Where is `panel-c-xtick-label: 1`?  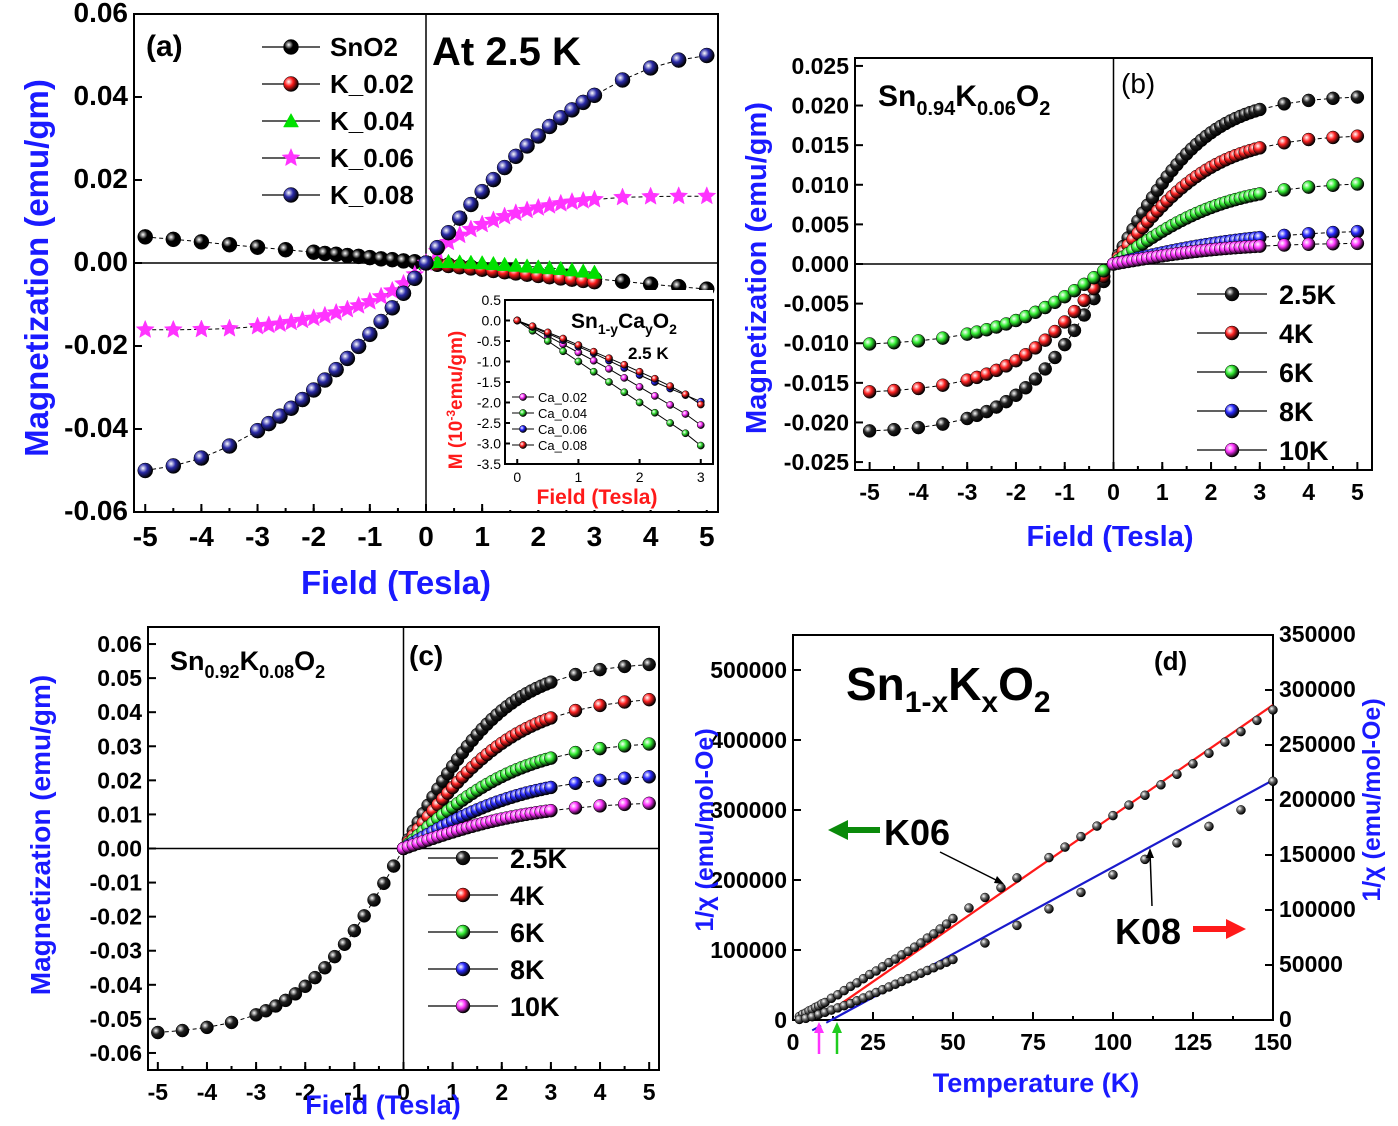
panel-c-xtick-label: 1 is located at coordinates (452, 1092).